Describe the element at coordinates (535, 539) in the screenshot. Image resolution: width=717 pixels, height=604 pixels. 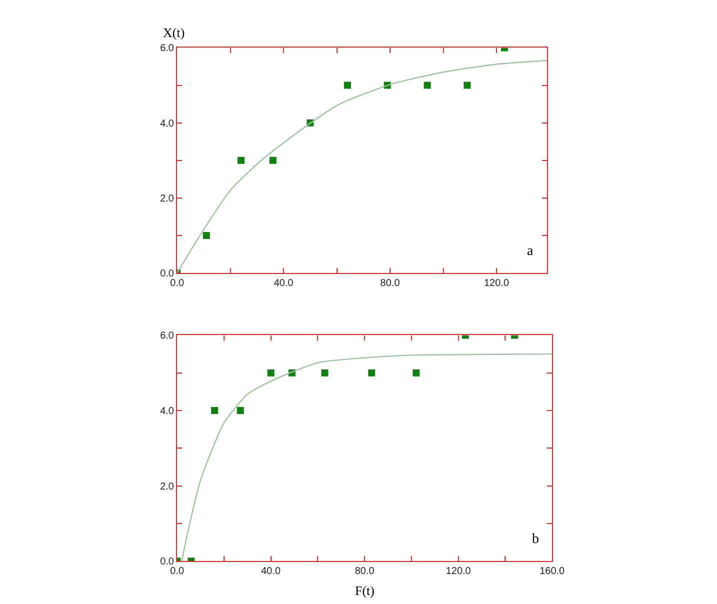
I see `annotation: b` at that location.